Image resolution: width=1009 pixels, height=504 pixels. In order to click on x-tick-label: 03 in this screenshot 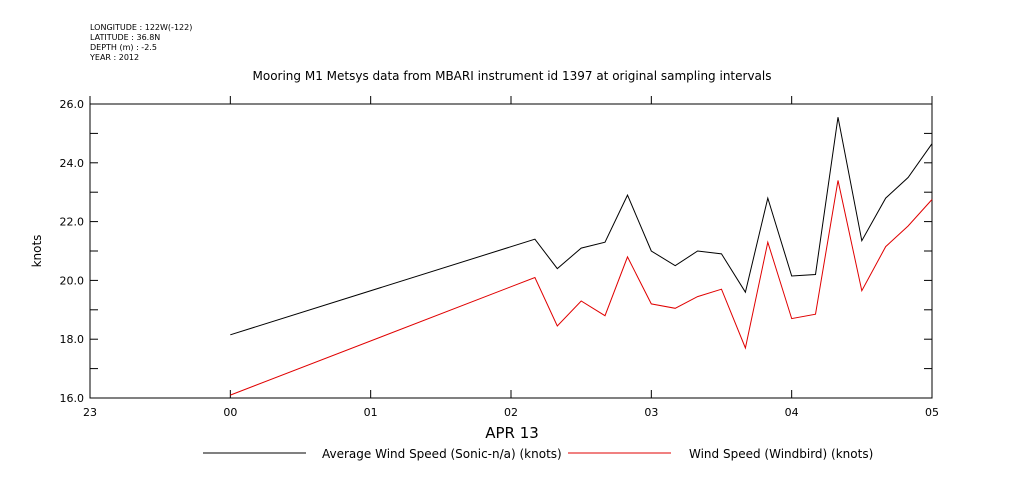, I will do `click(651, 412)`.